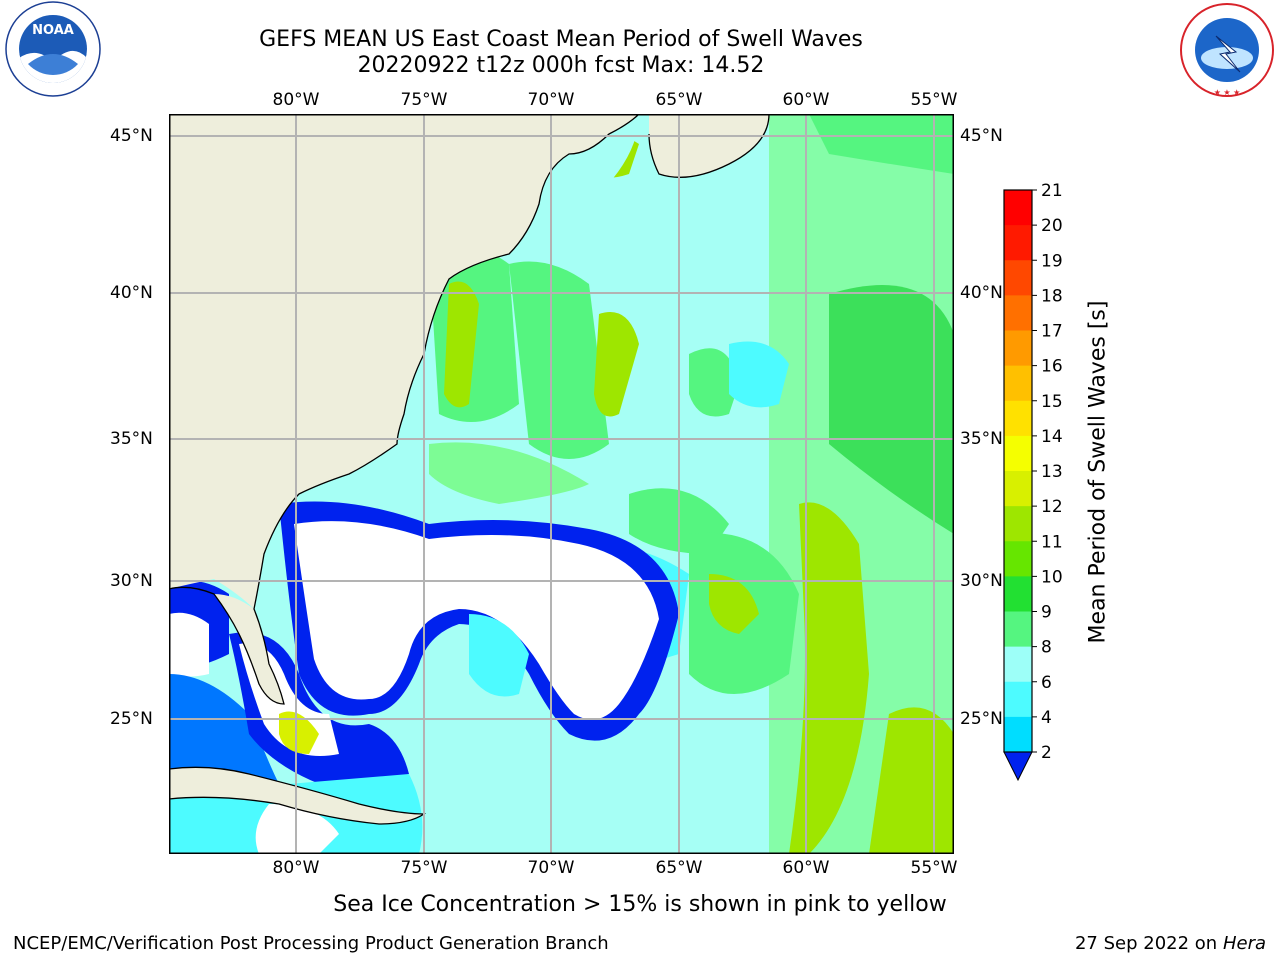  I want to click on lon-label-bottom: 80°W, so click(296, 868).